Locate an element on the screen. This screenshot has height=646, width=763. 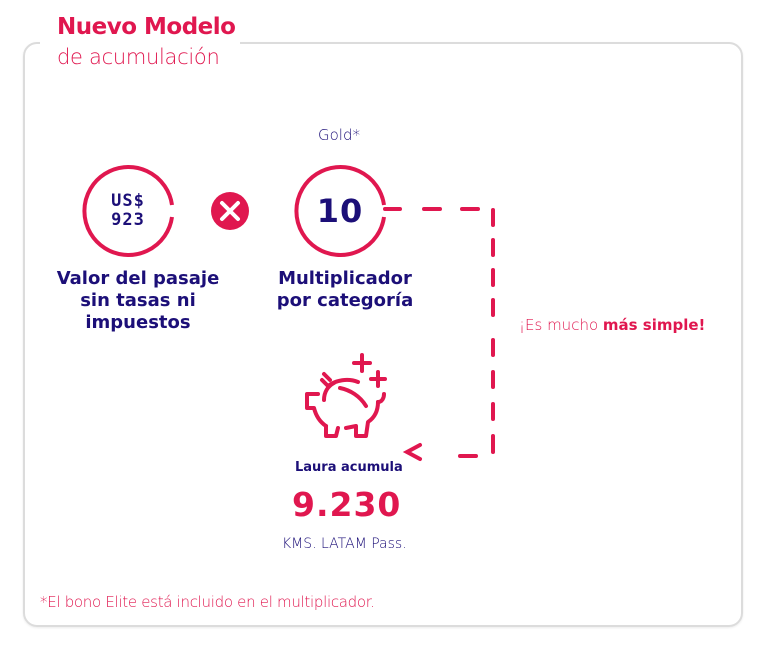
multiplier-label-line: por categoría is located at coordinates (345, 300).